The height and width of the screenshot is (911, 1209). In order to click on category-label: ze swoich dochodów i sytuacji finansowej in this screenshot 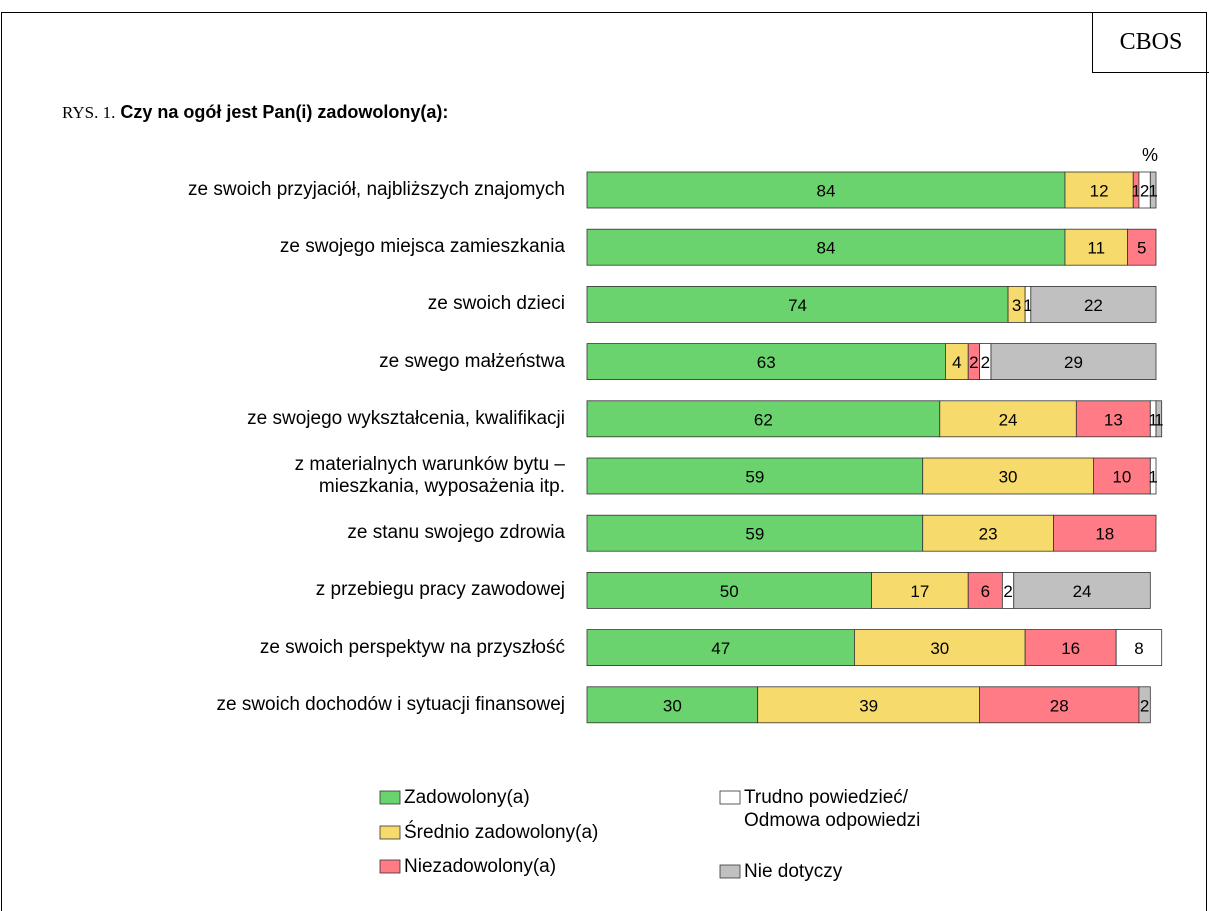, I will do `click(390, 704)`.